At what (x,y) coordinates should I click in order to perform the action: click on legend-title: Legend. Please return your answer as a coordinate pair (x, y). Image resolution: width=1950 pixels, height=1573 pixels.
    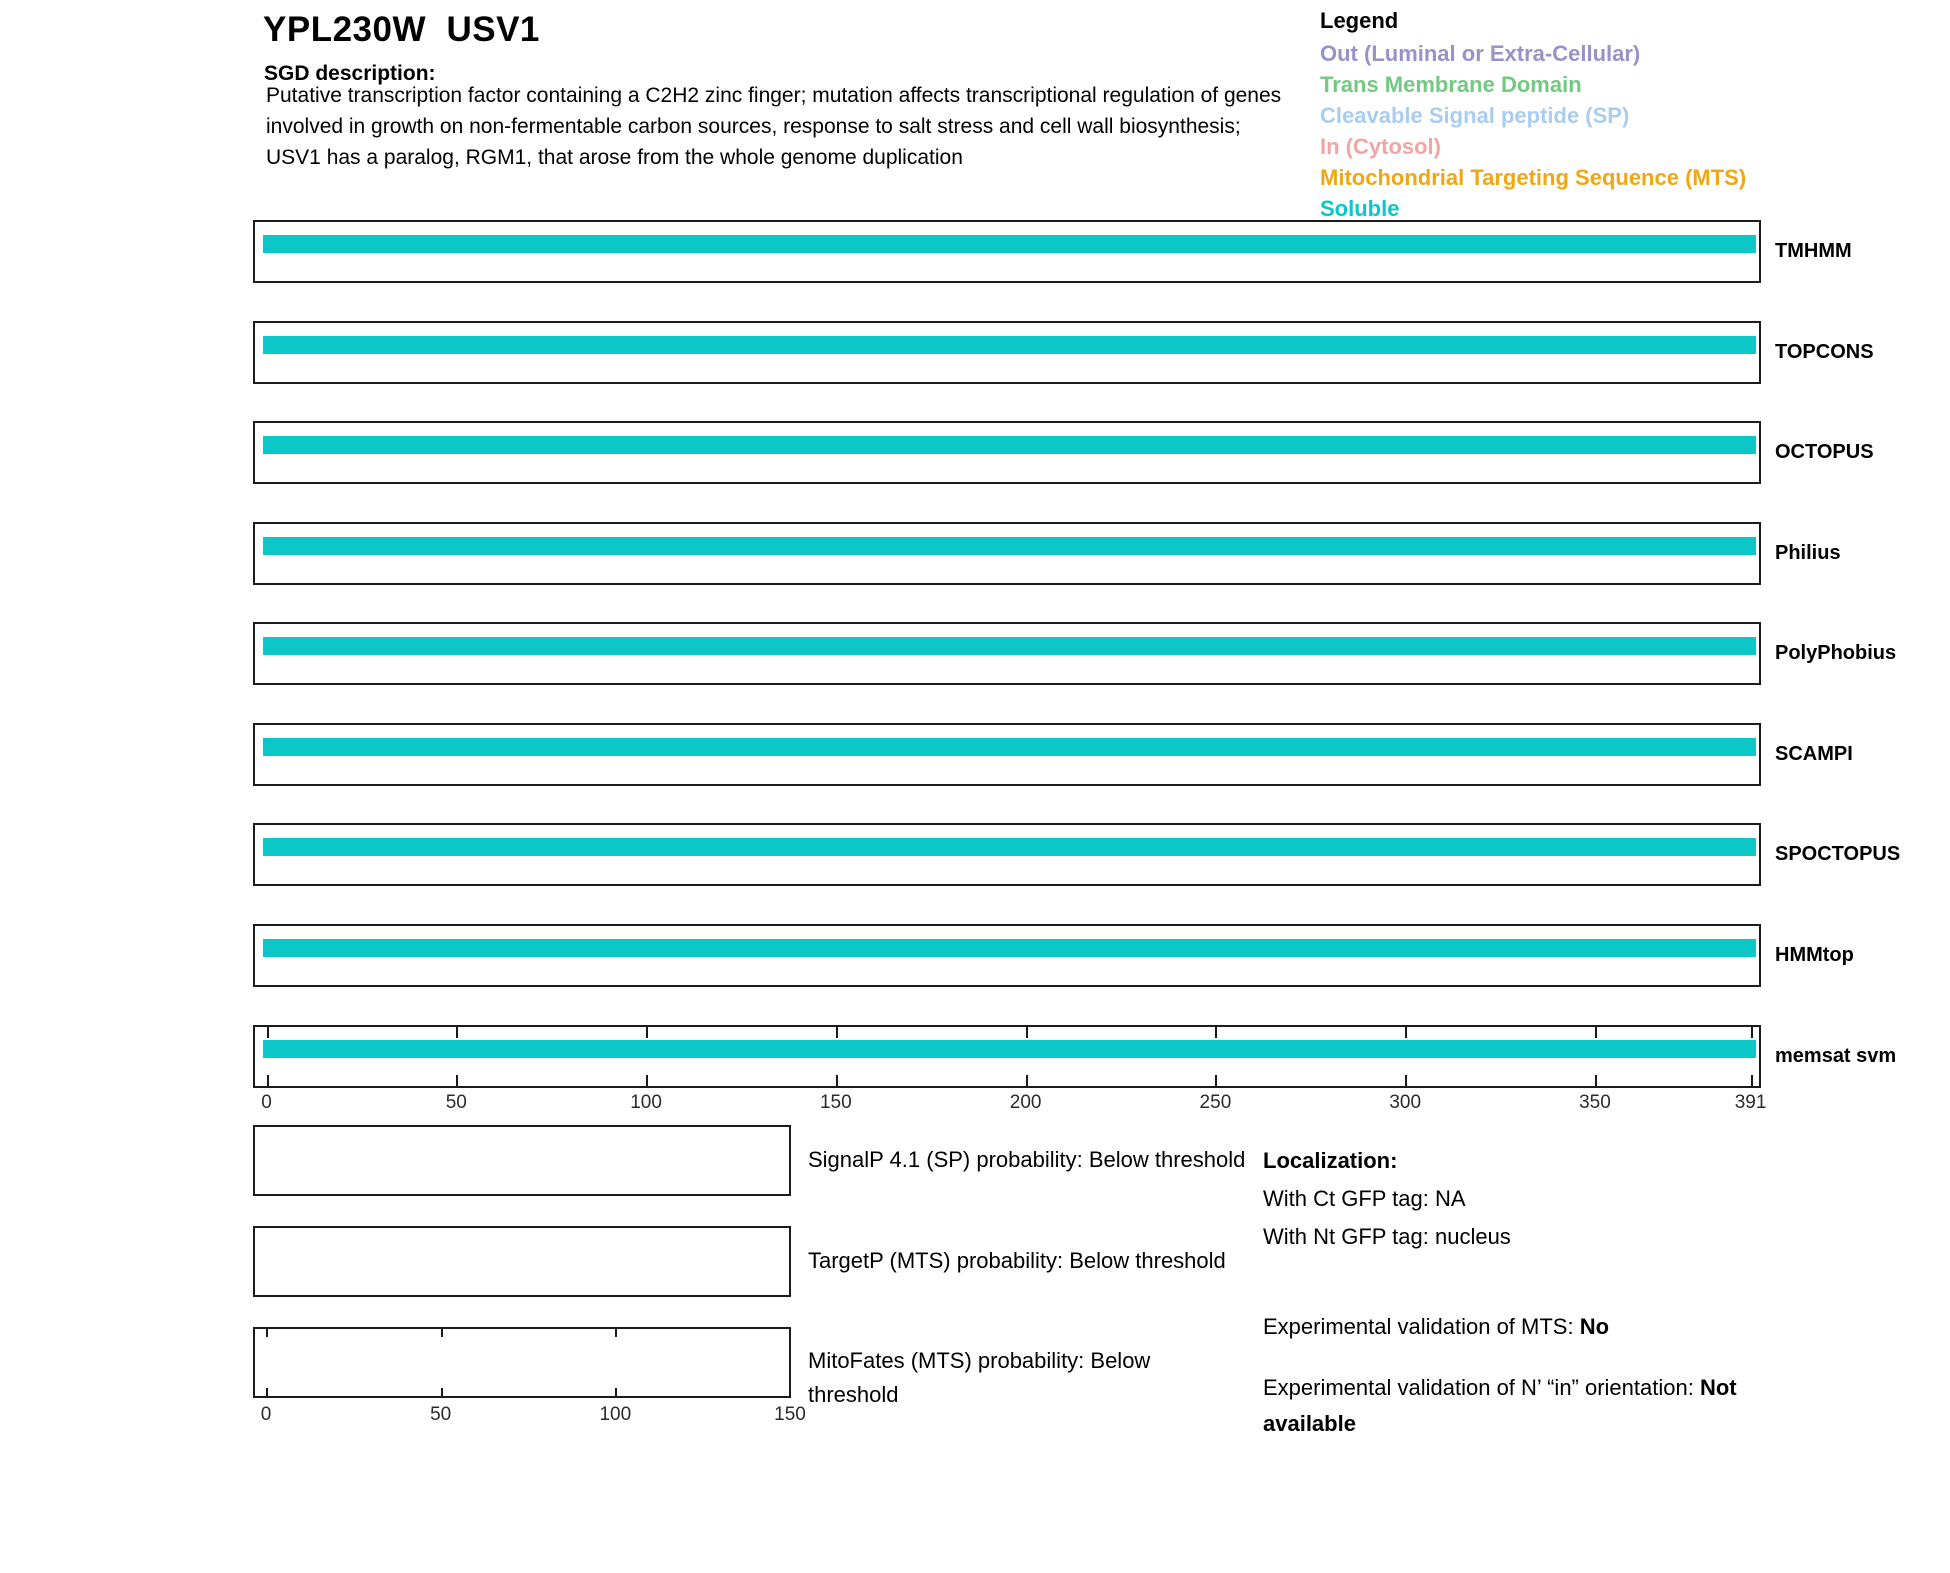
    Looking at the image, I should click on (1359, 20).